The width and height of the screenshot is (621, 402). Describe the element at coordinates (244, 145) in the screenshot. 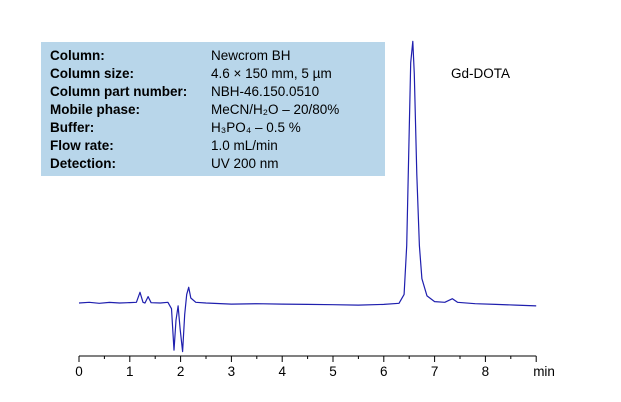

I see `info-value-flow-rate: 1.0 mL/min` at that location.